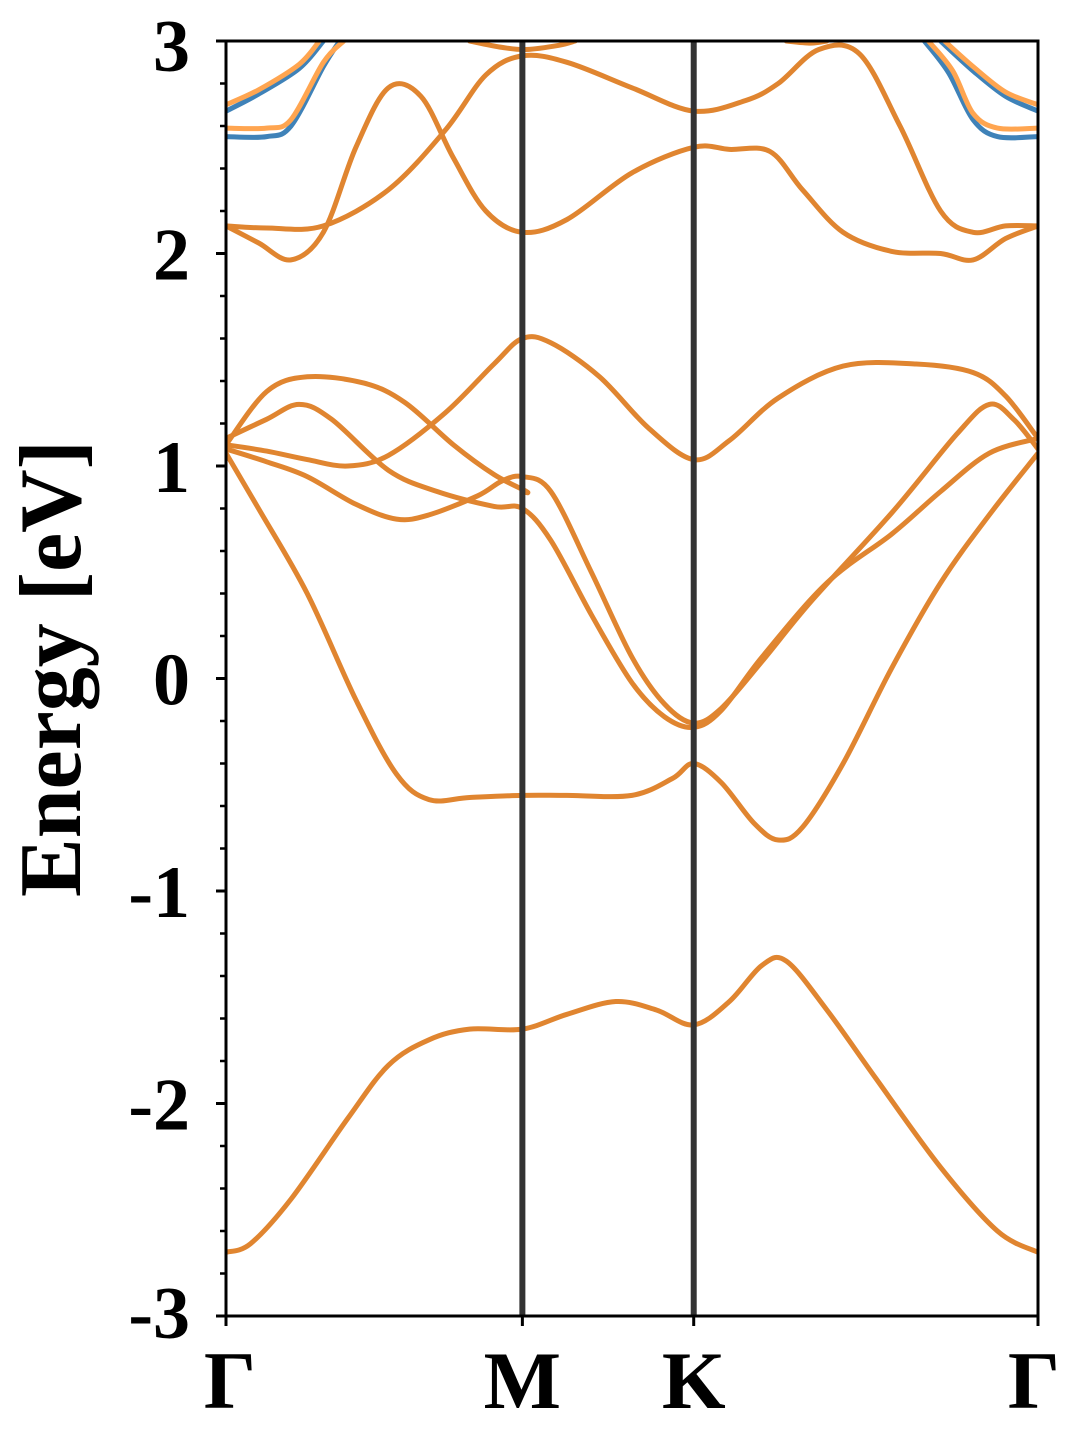  I want to click on high-symmetry-lines, so click(608, 678).